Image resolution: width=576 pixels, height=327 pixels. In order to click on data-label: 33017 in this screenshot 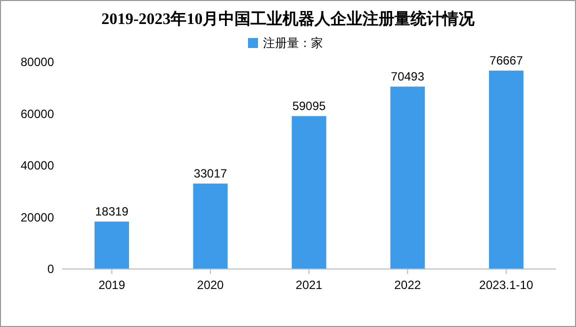, I will do `click(211, 173)`.